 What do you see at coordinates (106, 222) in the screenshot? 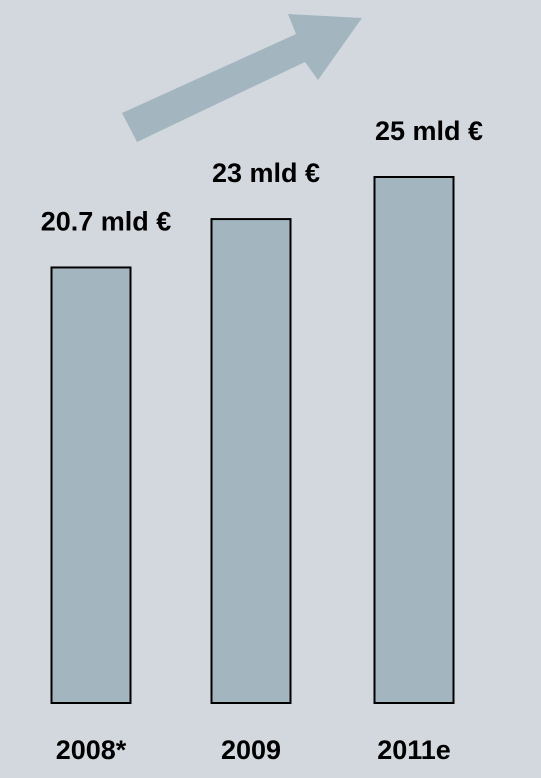
I see `value-label: 20.7 mld €` at bounding box center [106, 222].